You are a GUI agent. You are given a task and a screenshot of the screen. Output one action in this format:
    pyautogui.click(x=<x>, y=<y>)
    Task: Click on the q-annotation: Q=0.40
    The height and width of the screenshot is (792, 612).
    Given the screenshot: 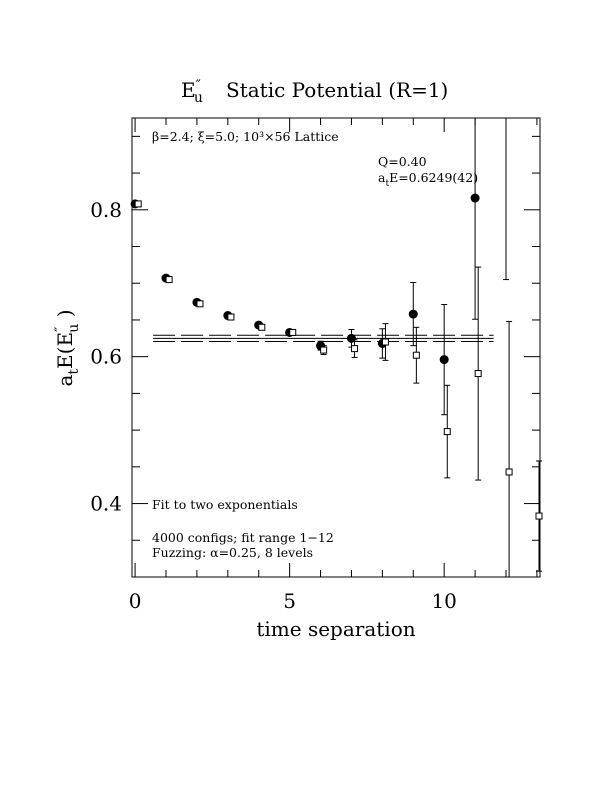 What is the action you would take?
    pyautogui.click(x=402, y=161)
    